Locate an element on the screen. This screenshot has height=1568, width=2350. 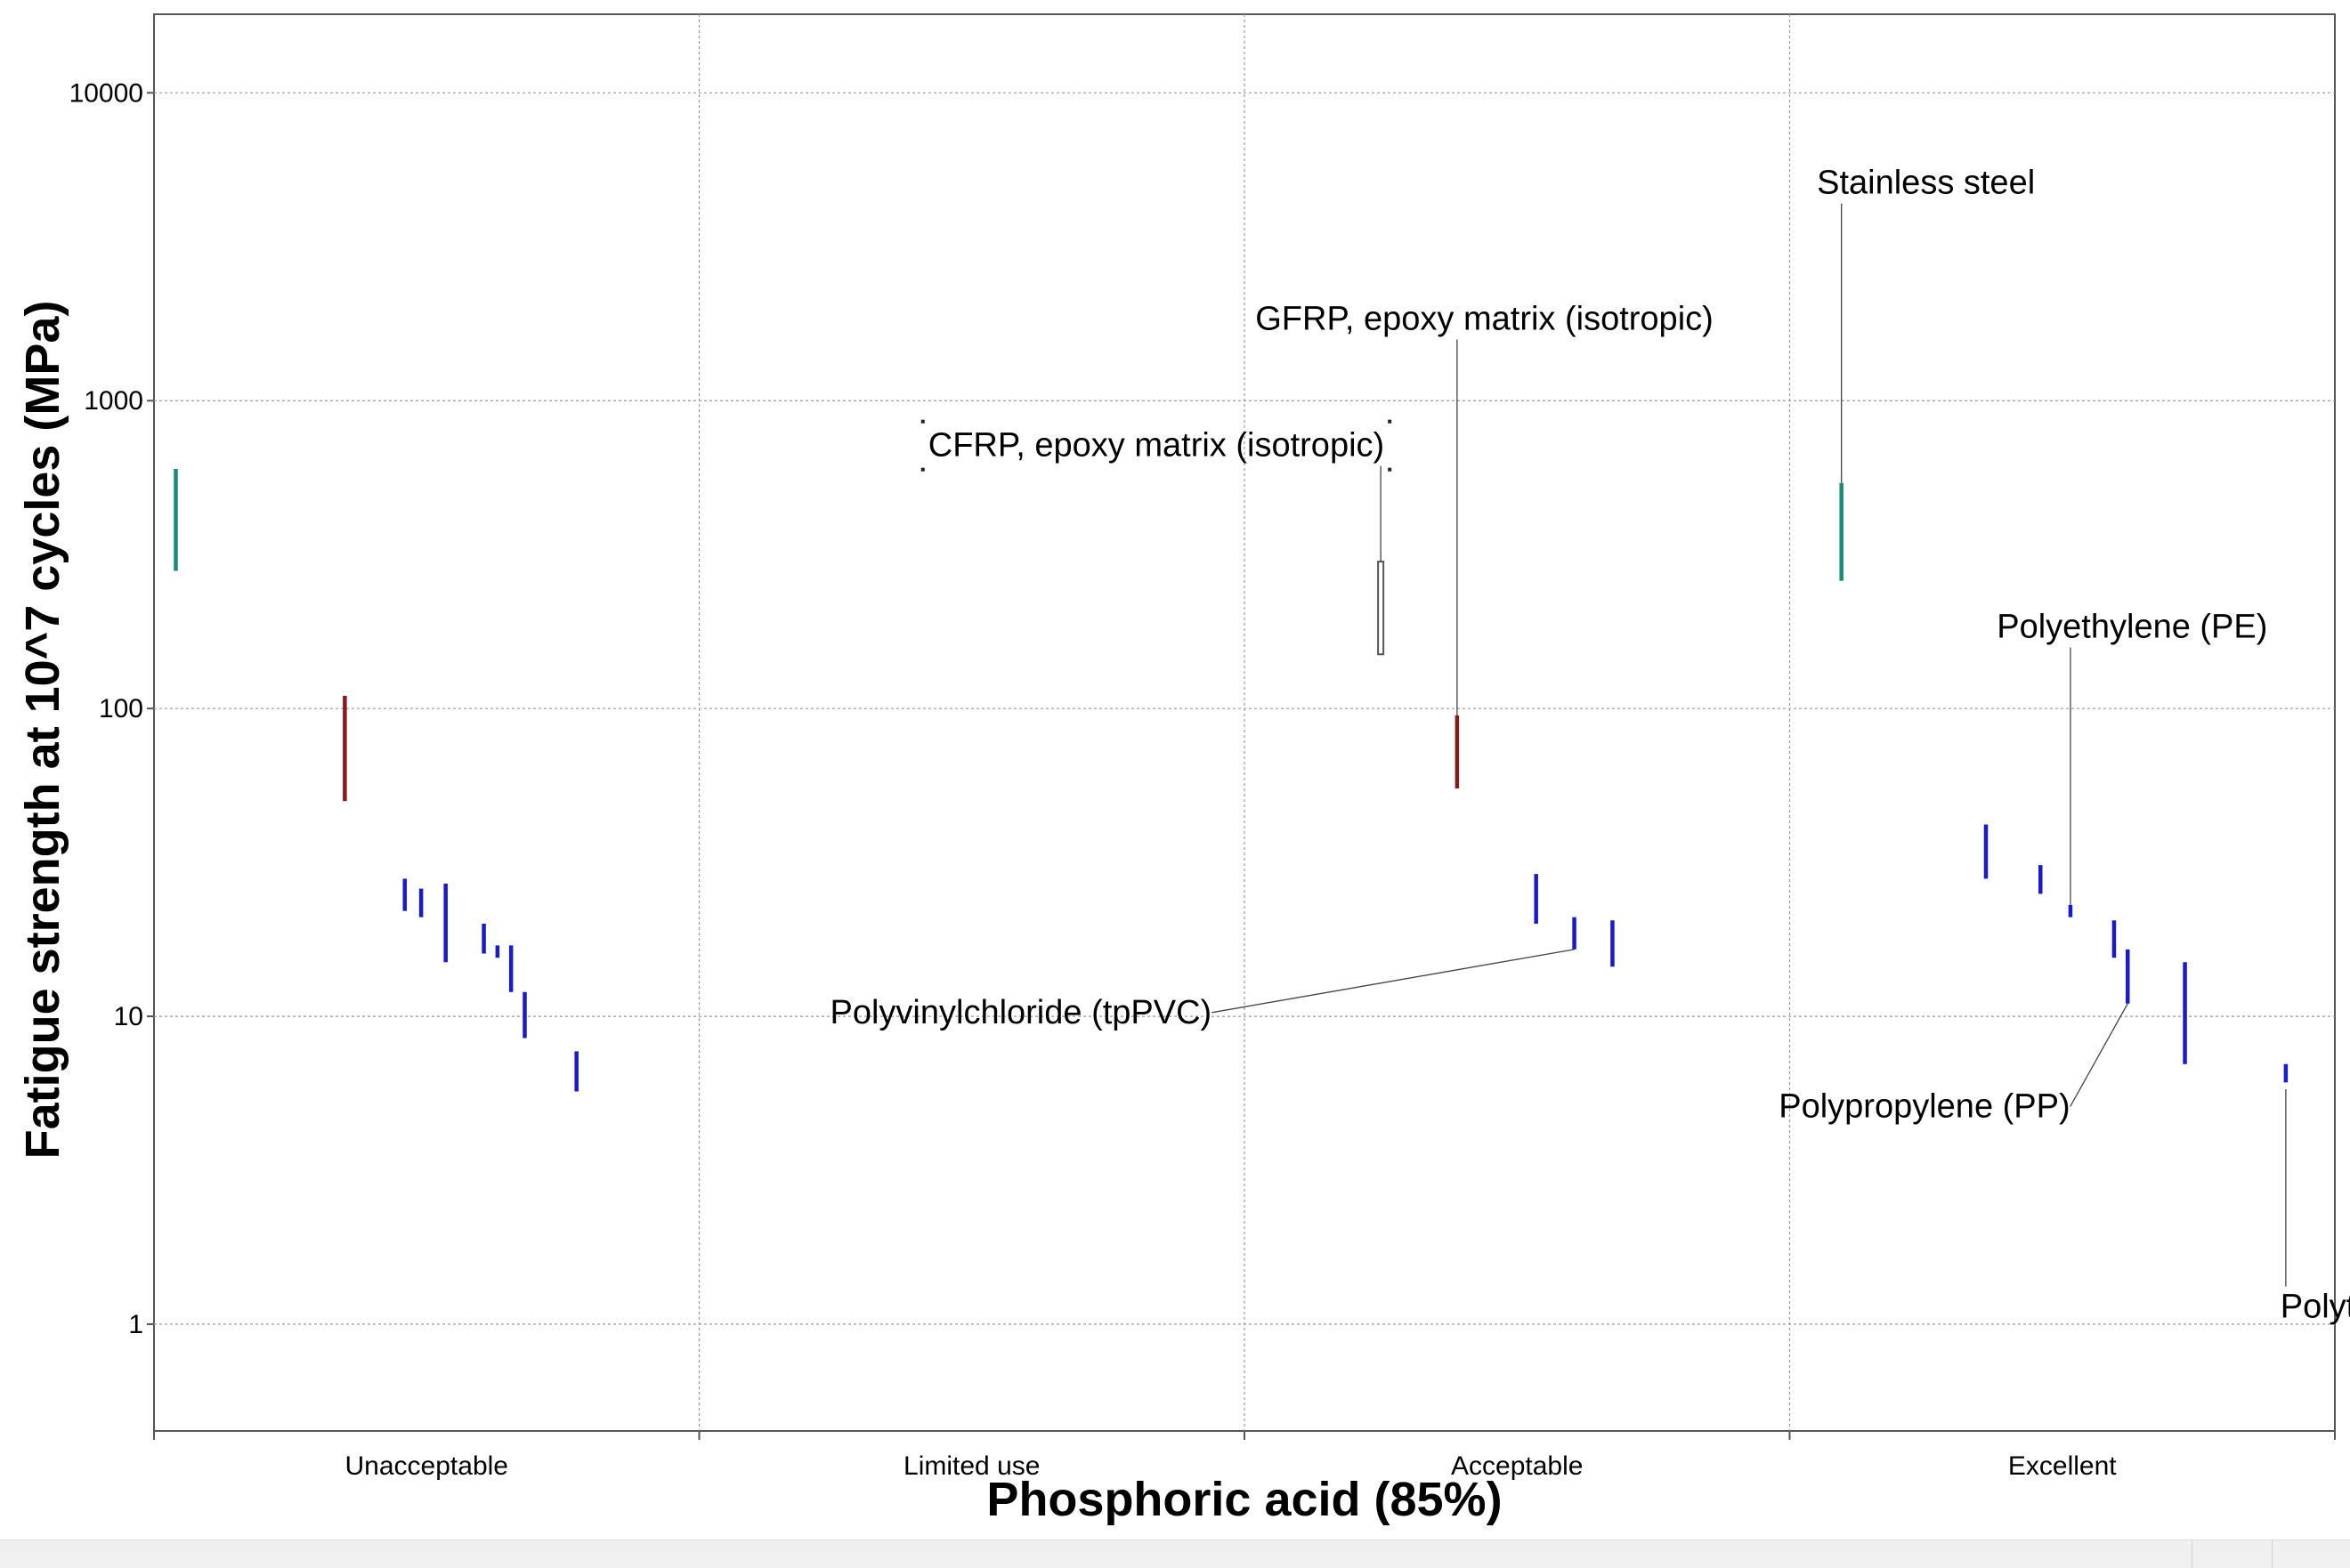
annotation-label: Polyethylene (PE) is located at coordinates (2132, 626).